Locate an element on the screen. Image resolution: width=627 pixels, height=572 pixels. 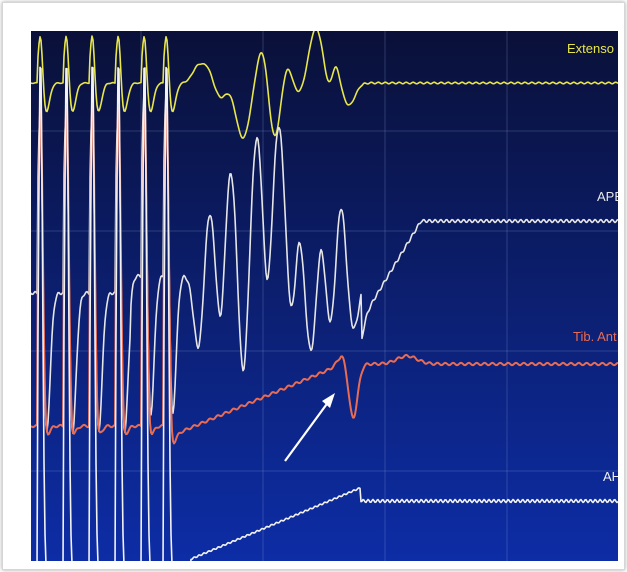
annotation-arrow-head is located at coordinates (328, 400).